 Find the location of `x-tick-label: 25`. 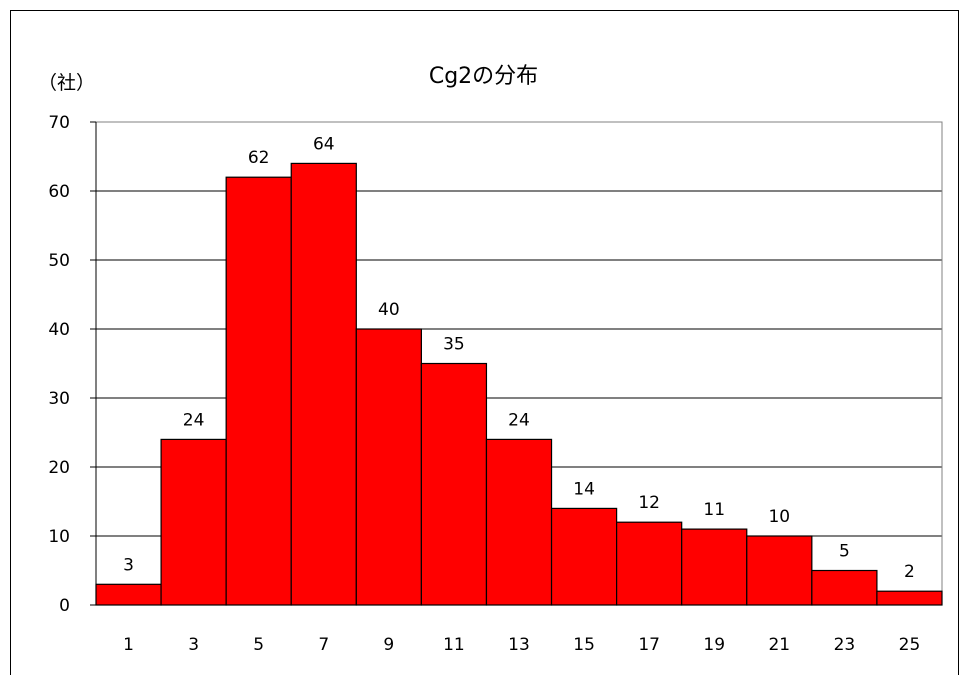

x-tick-label: 25 is located at coordinates (910, 645).